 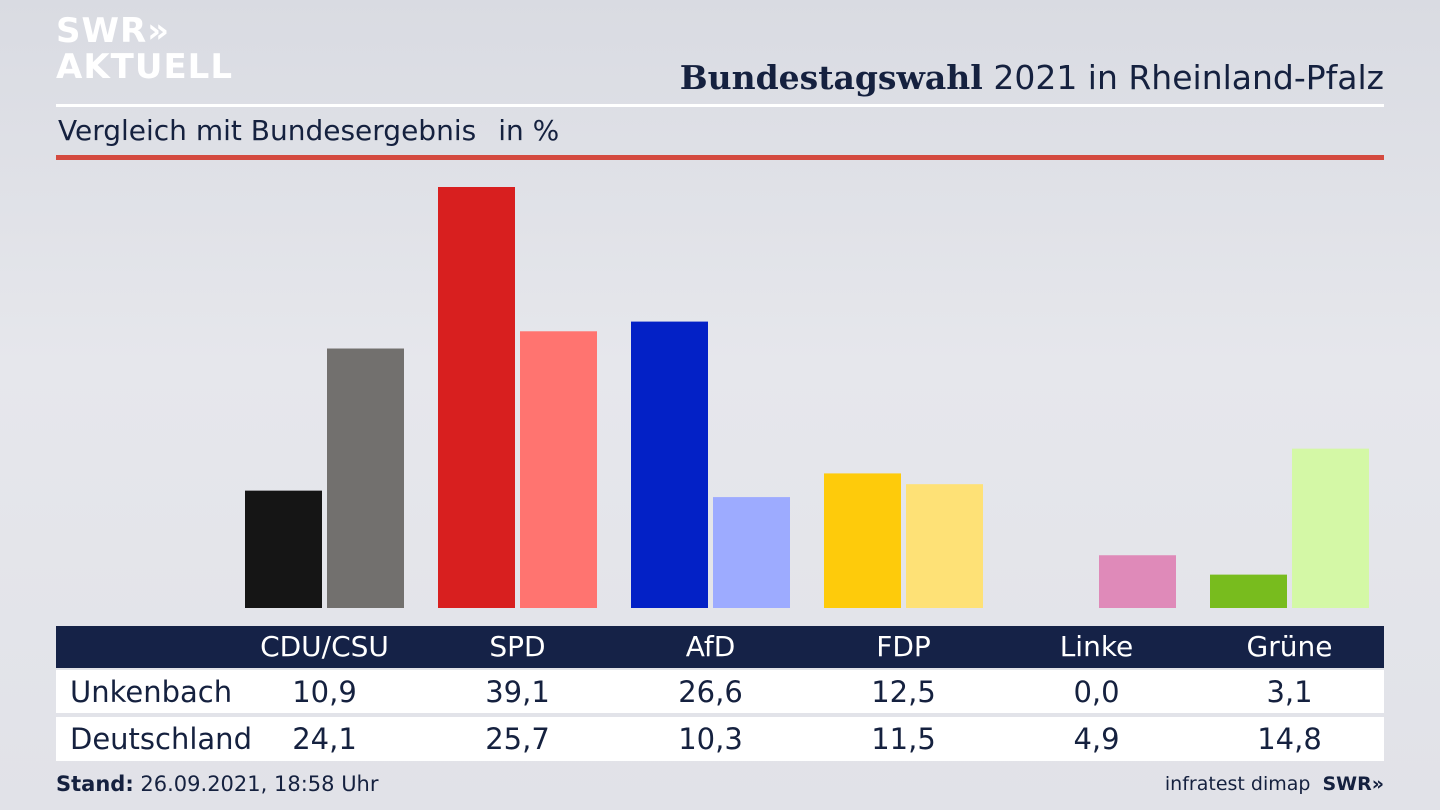 I want to click on chart-title: Bundestagswahl 2021 in Rheinland-Pfalz, so click(x=1032, y=77).